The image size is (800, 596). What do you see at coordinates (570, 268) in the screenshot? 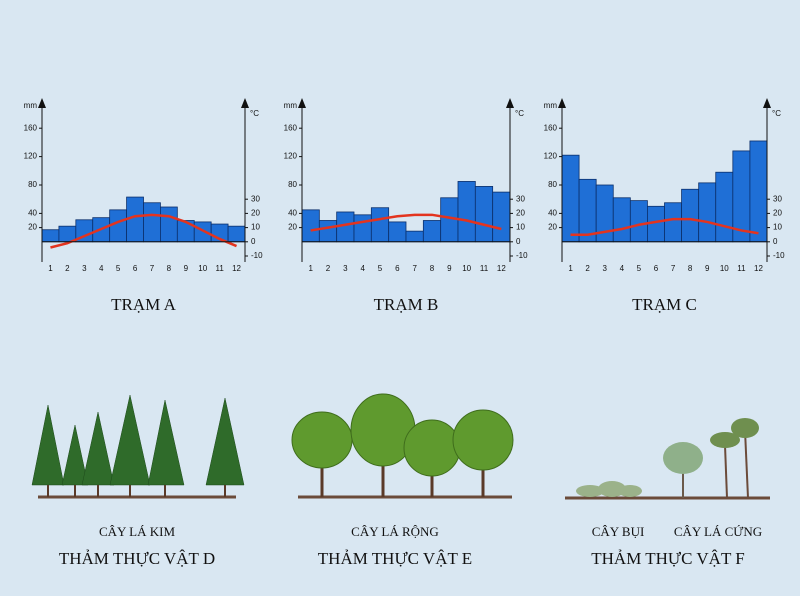
I see `x-tick-label: 1` at bounding box center [570, 268].